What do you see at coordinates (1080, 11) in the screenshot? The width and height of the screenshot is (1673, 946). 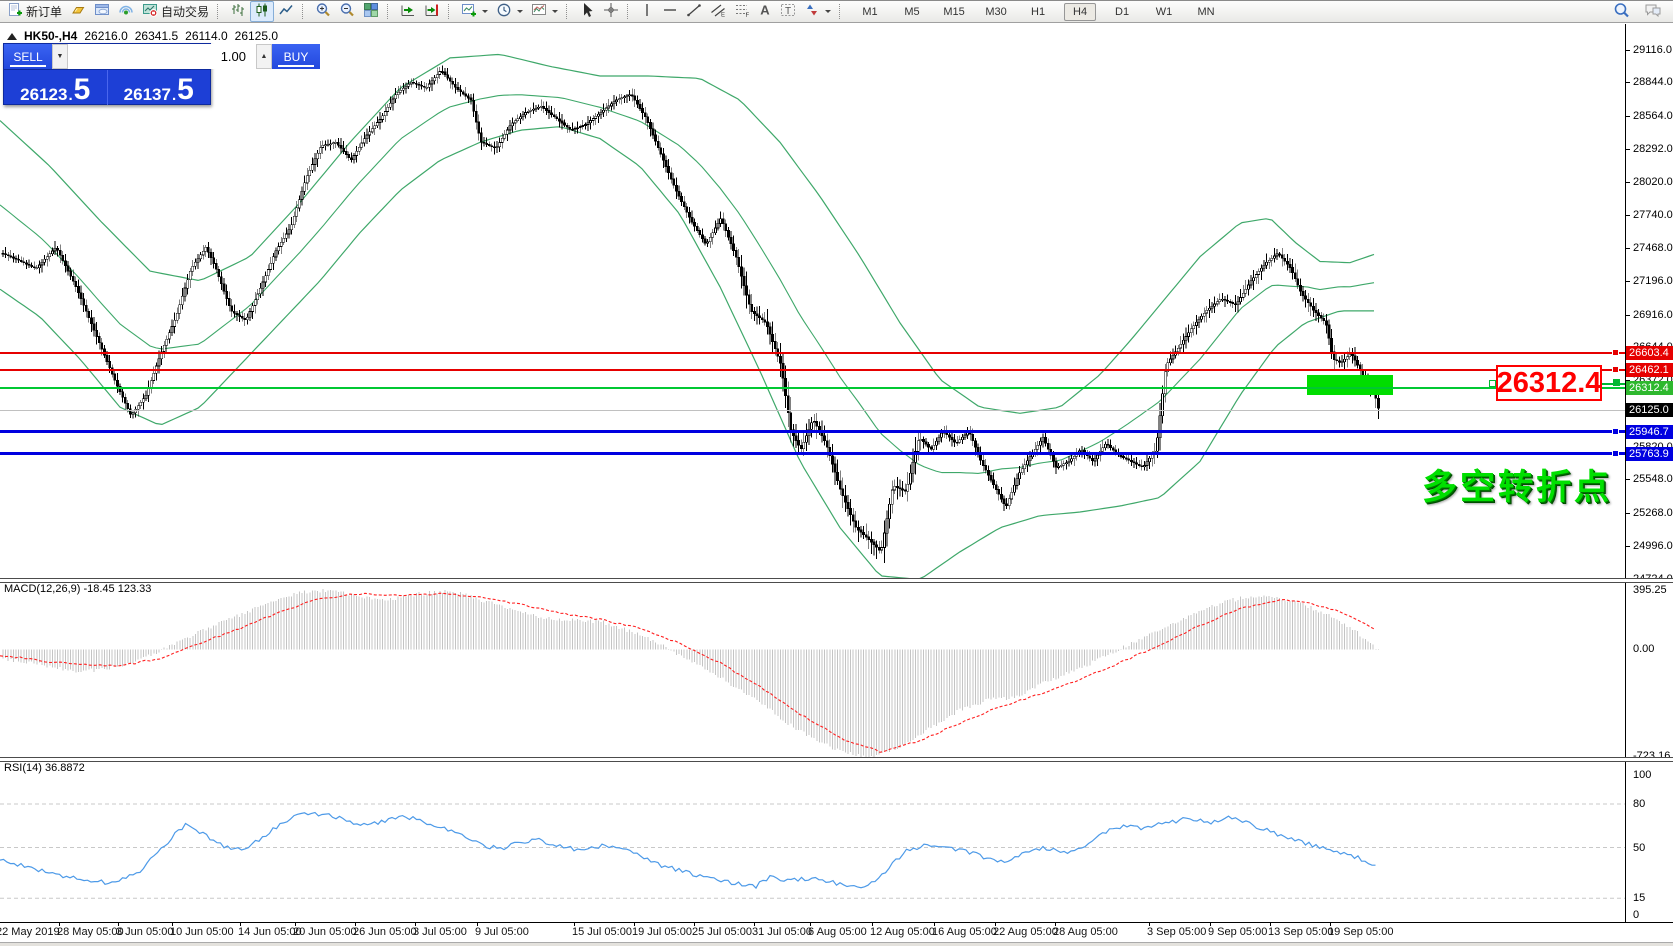 I see `timeframe-h4: H4` at bounding box center [1080, 11].